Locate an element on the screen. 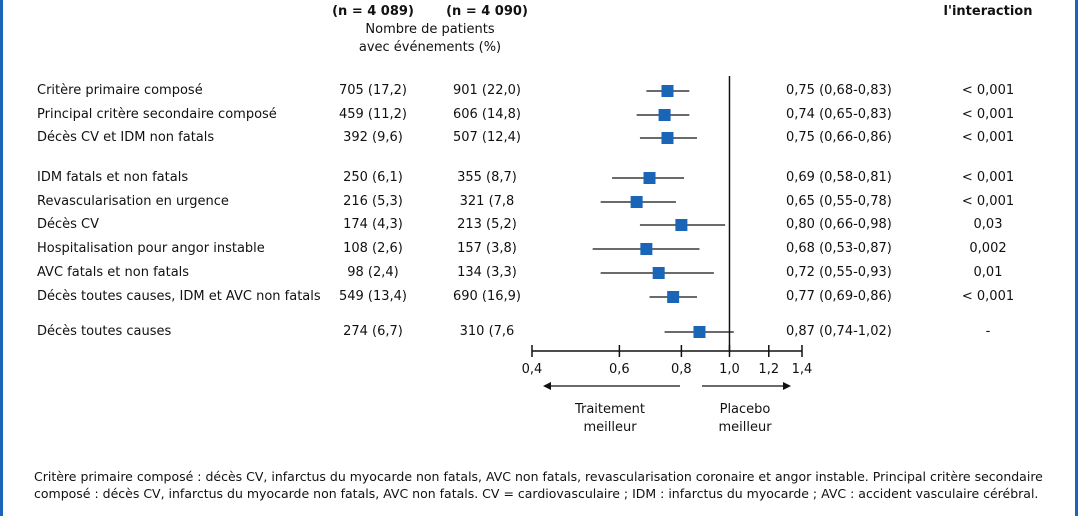 The width and height of the screenshot is (1078, 516). header-interaction: l'interaction is located at coordinates (988, 11).